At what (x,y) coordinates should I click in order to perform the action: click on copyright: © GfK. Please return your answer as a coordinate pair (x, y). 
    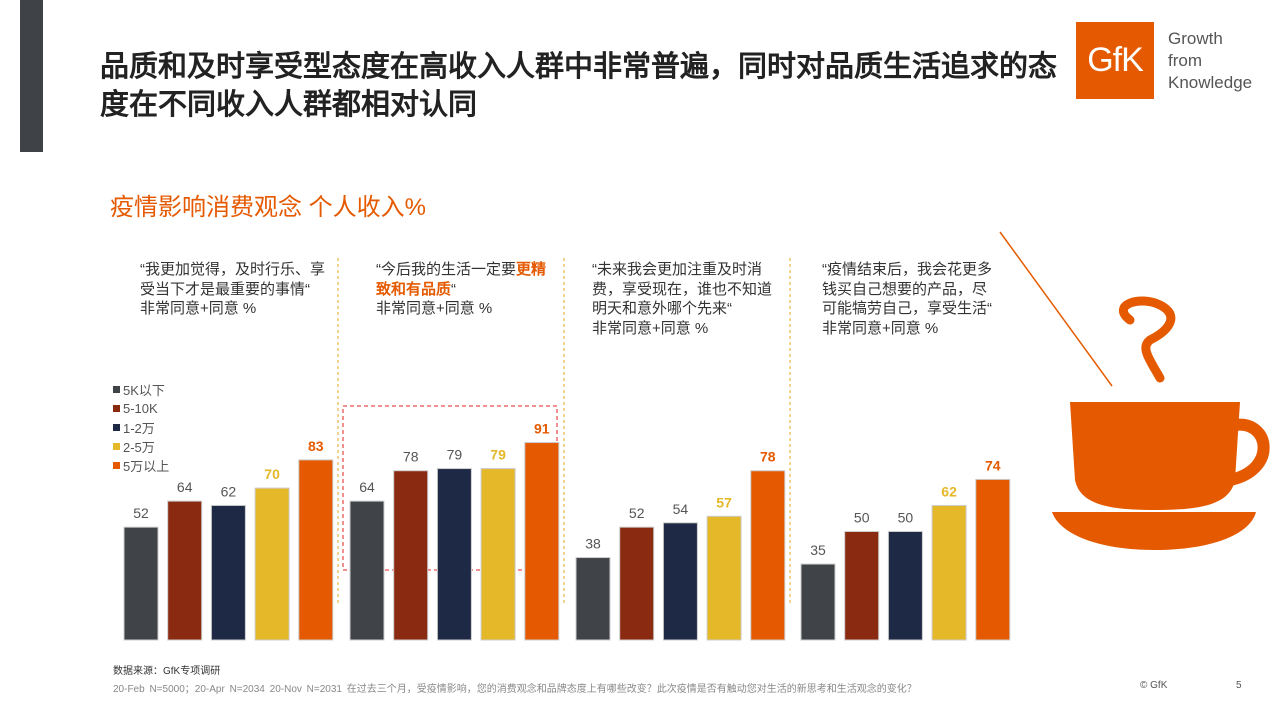
    Looking at the image, I should click on (1154, 685).